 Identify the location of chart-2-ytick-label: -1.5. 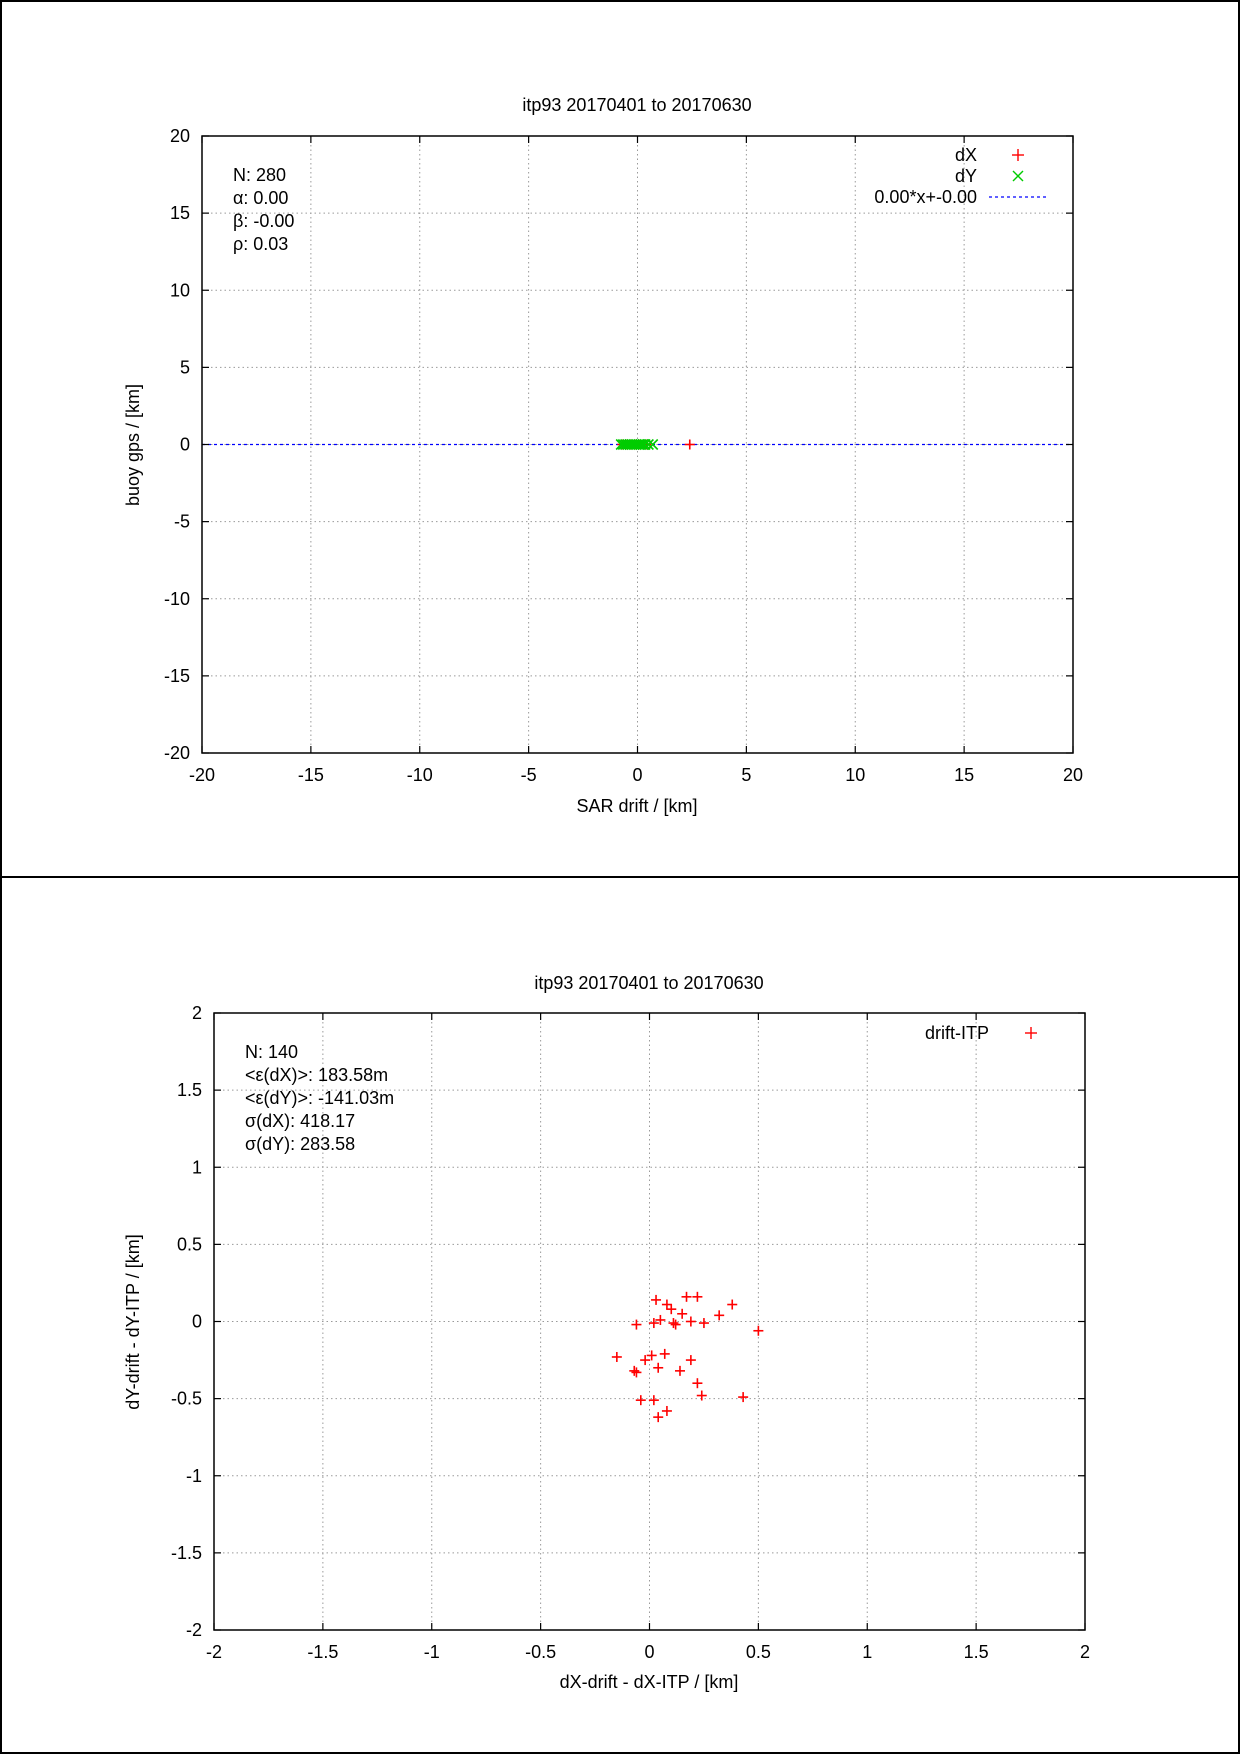
(186, 1553).